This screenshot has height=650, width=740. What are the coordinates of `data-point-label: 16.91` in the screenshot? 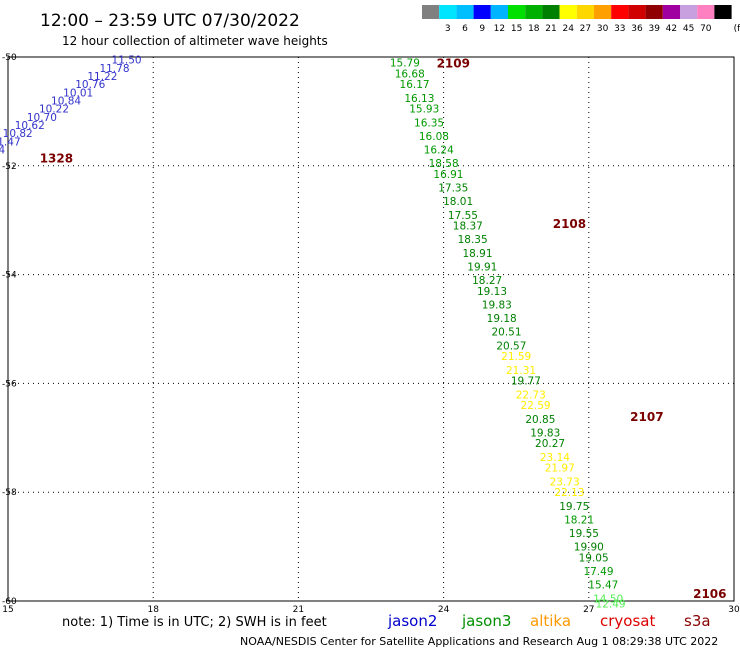 It's located at (448, 175).